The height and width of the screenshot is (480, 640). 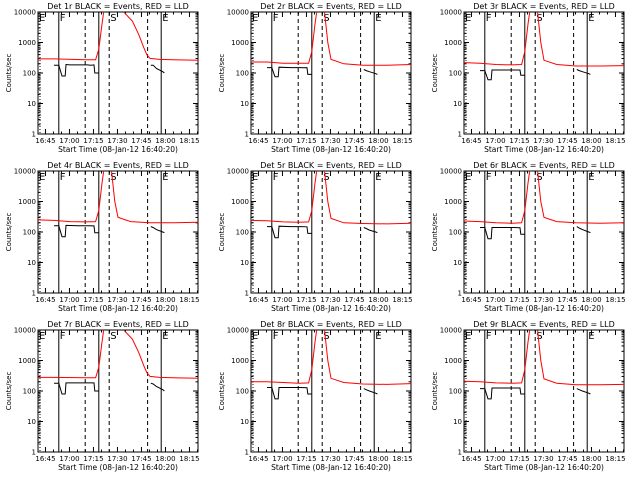 I want to click on plot-title: Det 2r BLACK = Events, RED = LLD, so click(x=331, y=6).